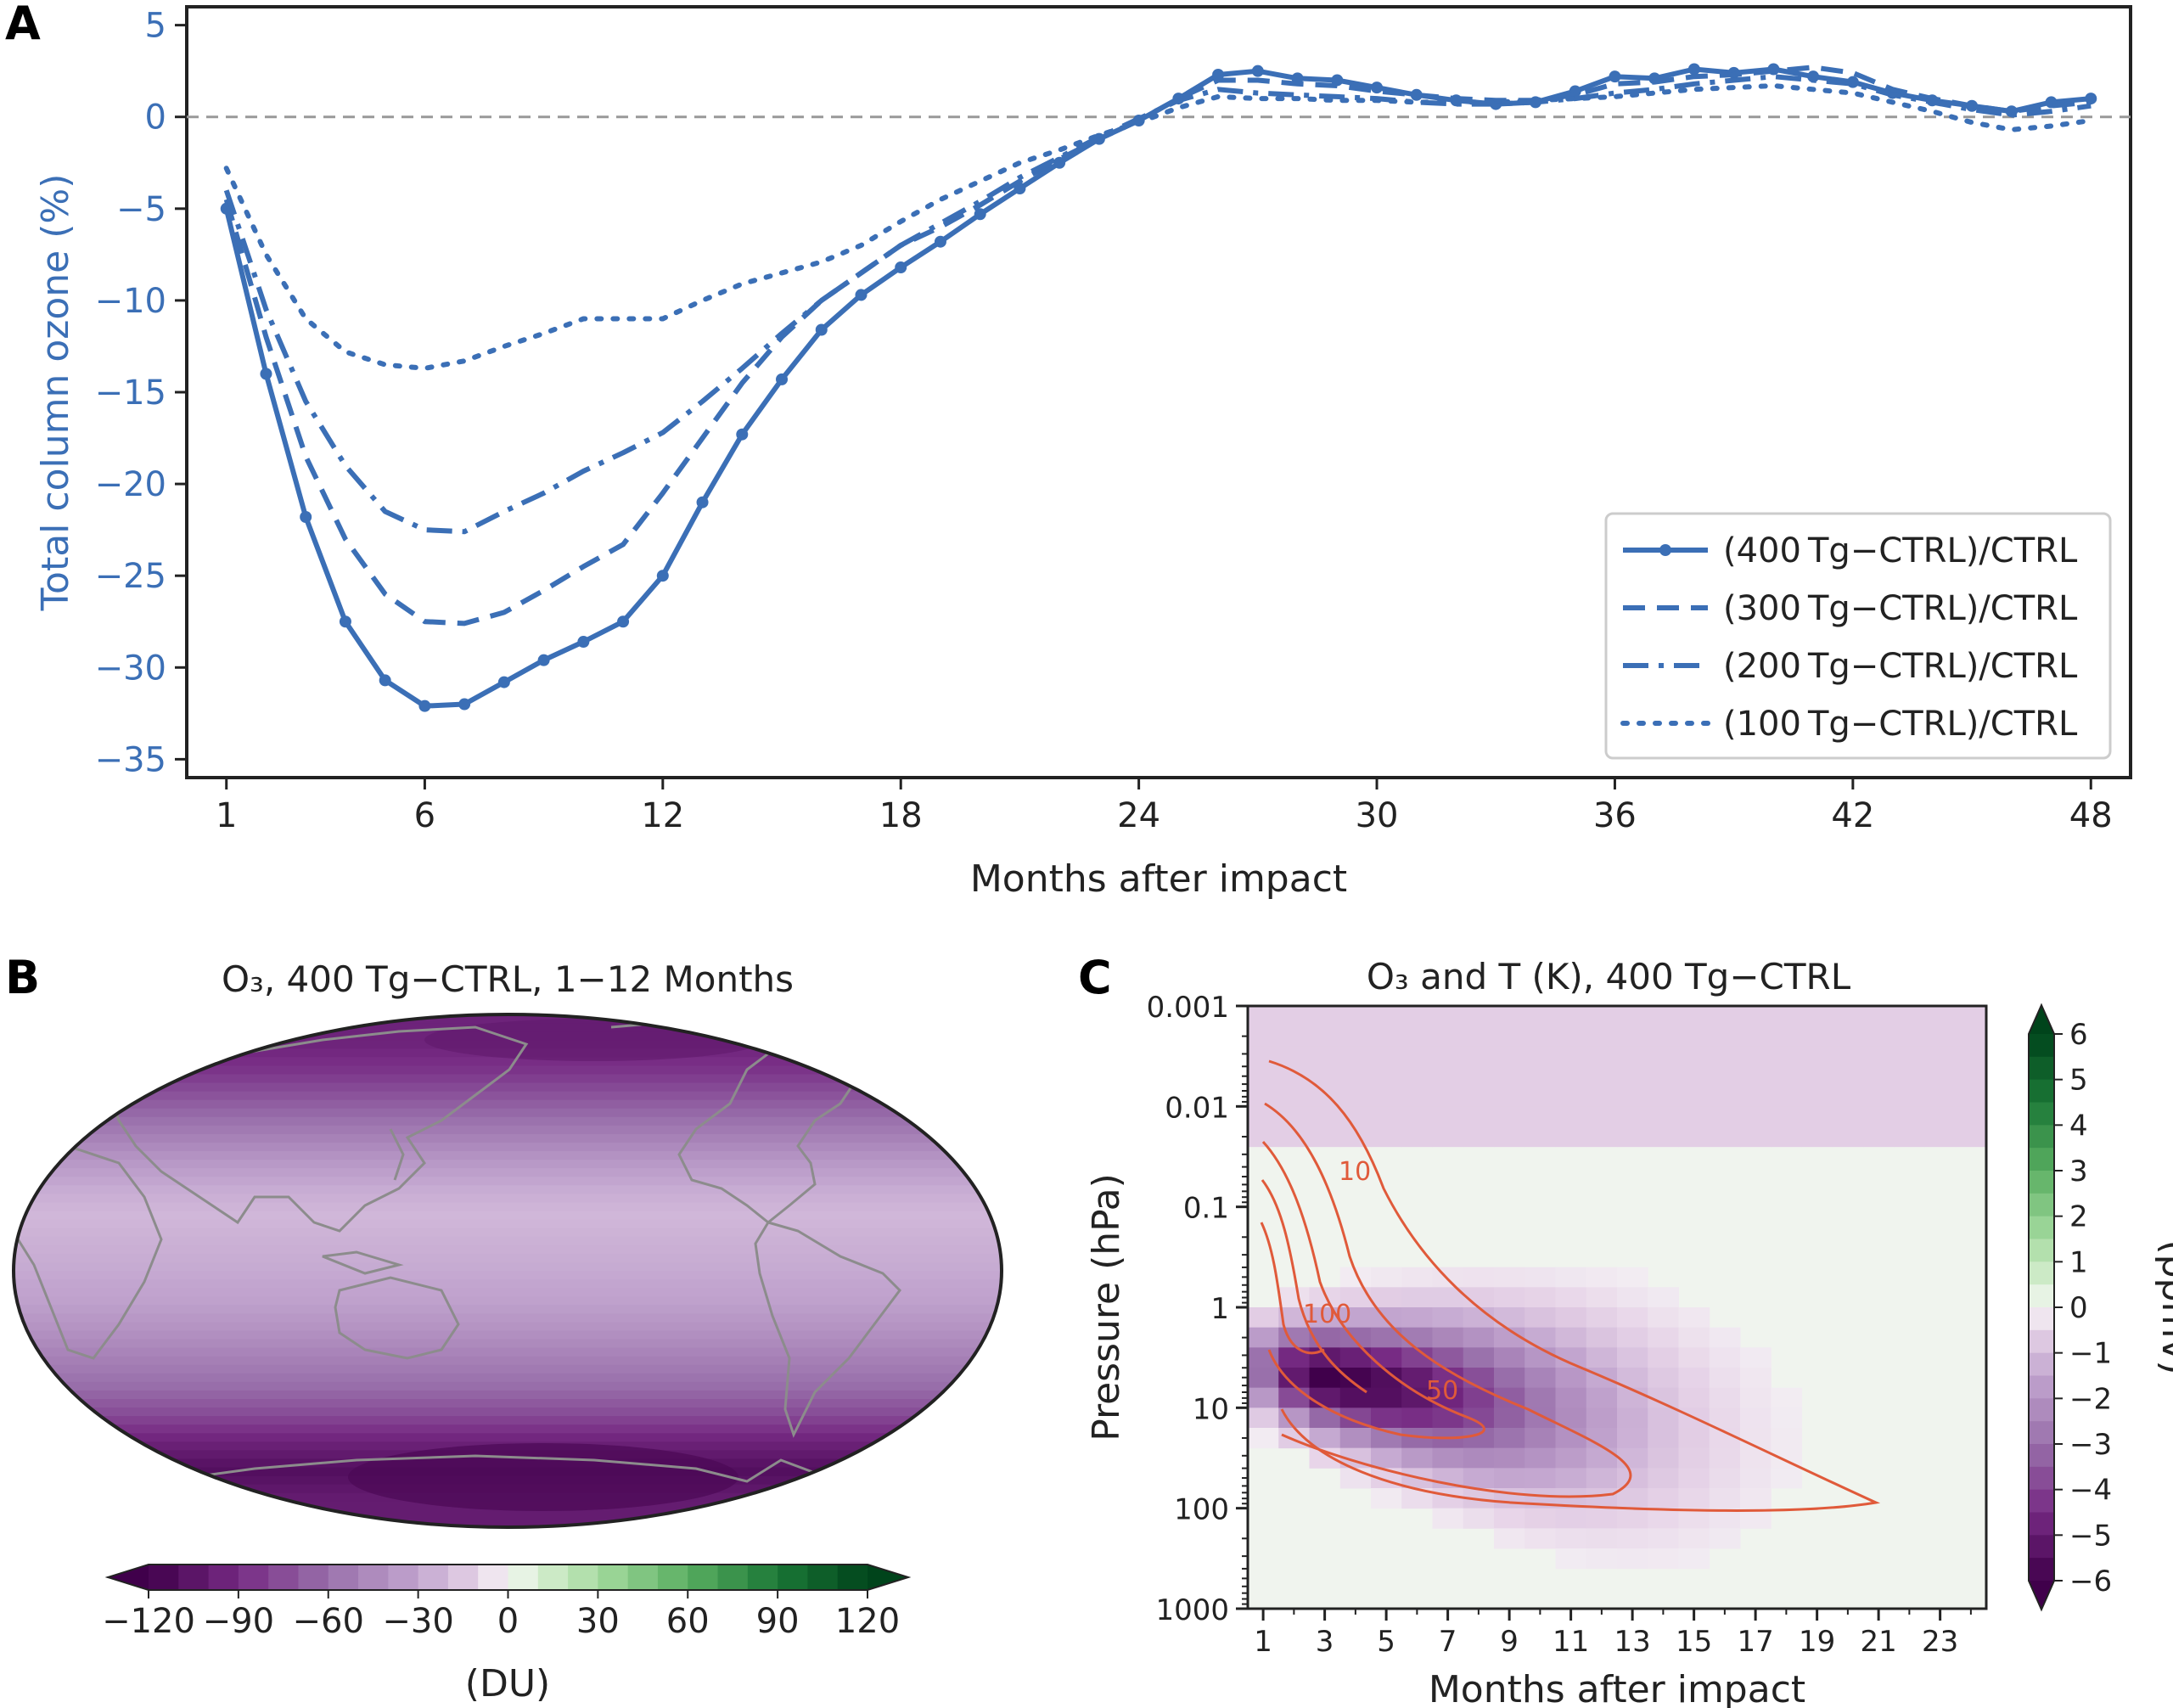 The width and height of the screenshot is (2173, 1708). I want to click on panel-c-colorbar: 6 5 4 3 2 1 0 −1 −2 −3 −4 −5 −6, so click(2070, 1307).